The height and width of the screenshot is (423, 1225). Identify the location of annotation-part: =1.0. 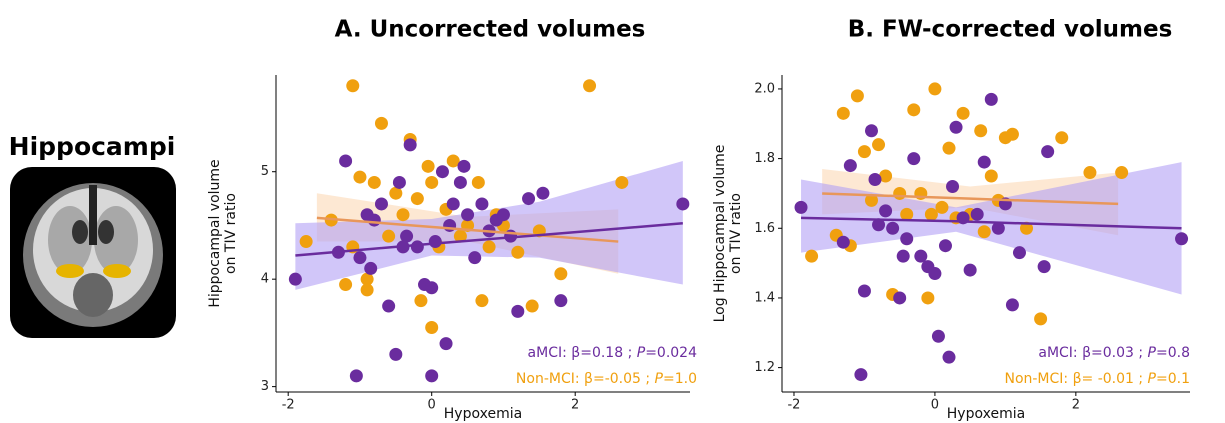
(680, 379).